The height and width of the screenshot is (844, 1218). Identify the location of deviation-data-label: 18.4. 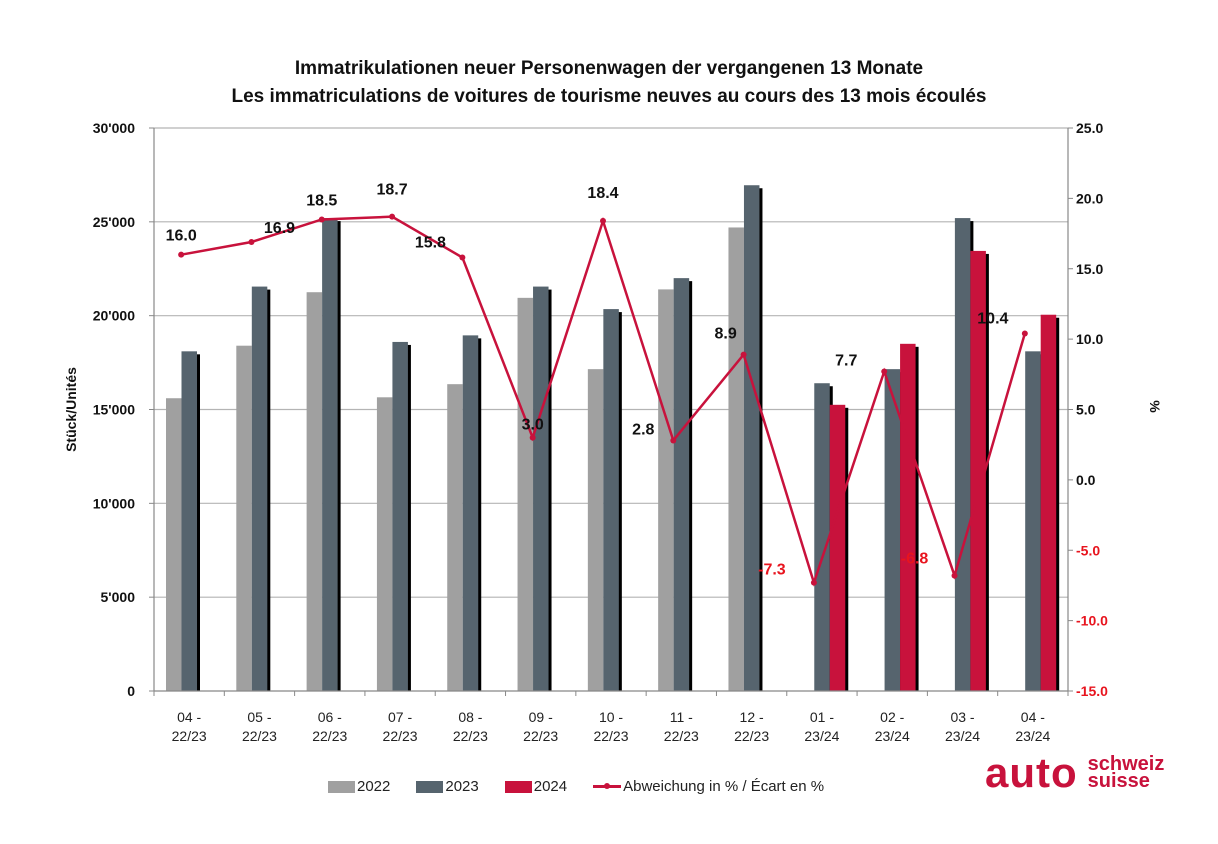
(602, 193).